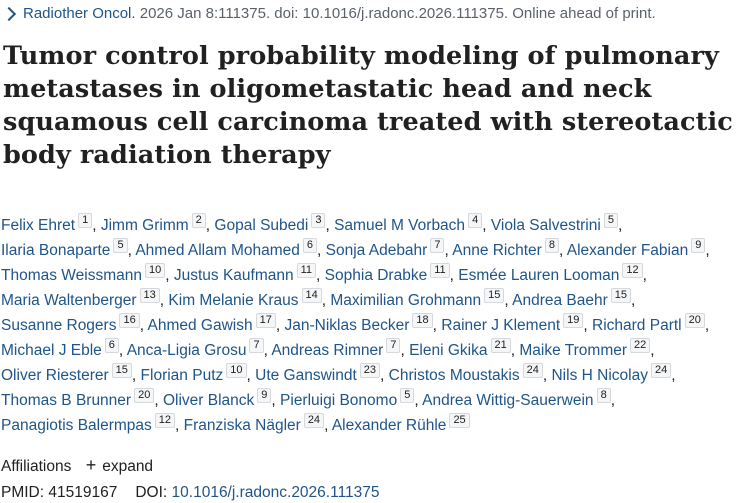  I want to click on affiliation-ref-button: 13, so click(150, 295).